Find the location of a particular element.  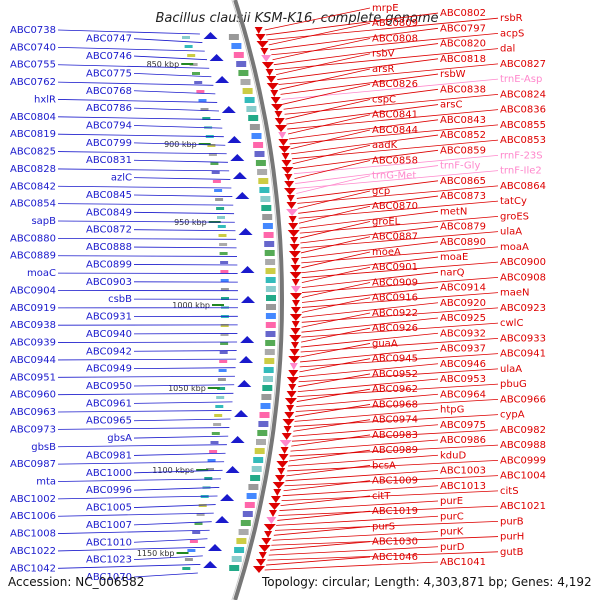

left-gene-label: ABC0904 is located at coordinates (33, 290).